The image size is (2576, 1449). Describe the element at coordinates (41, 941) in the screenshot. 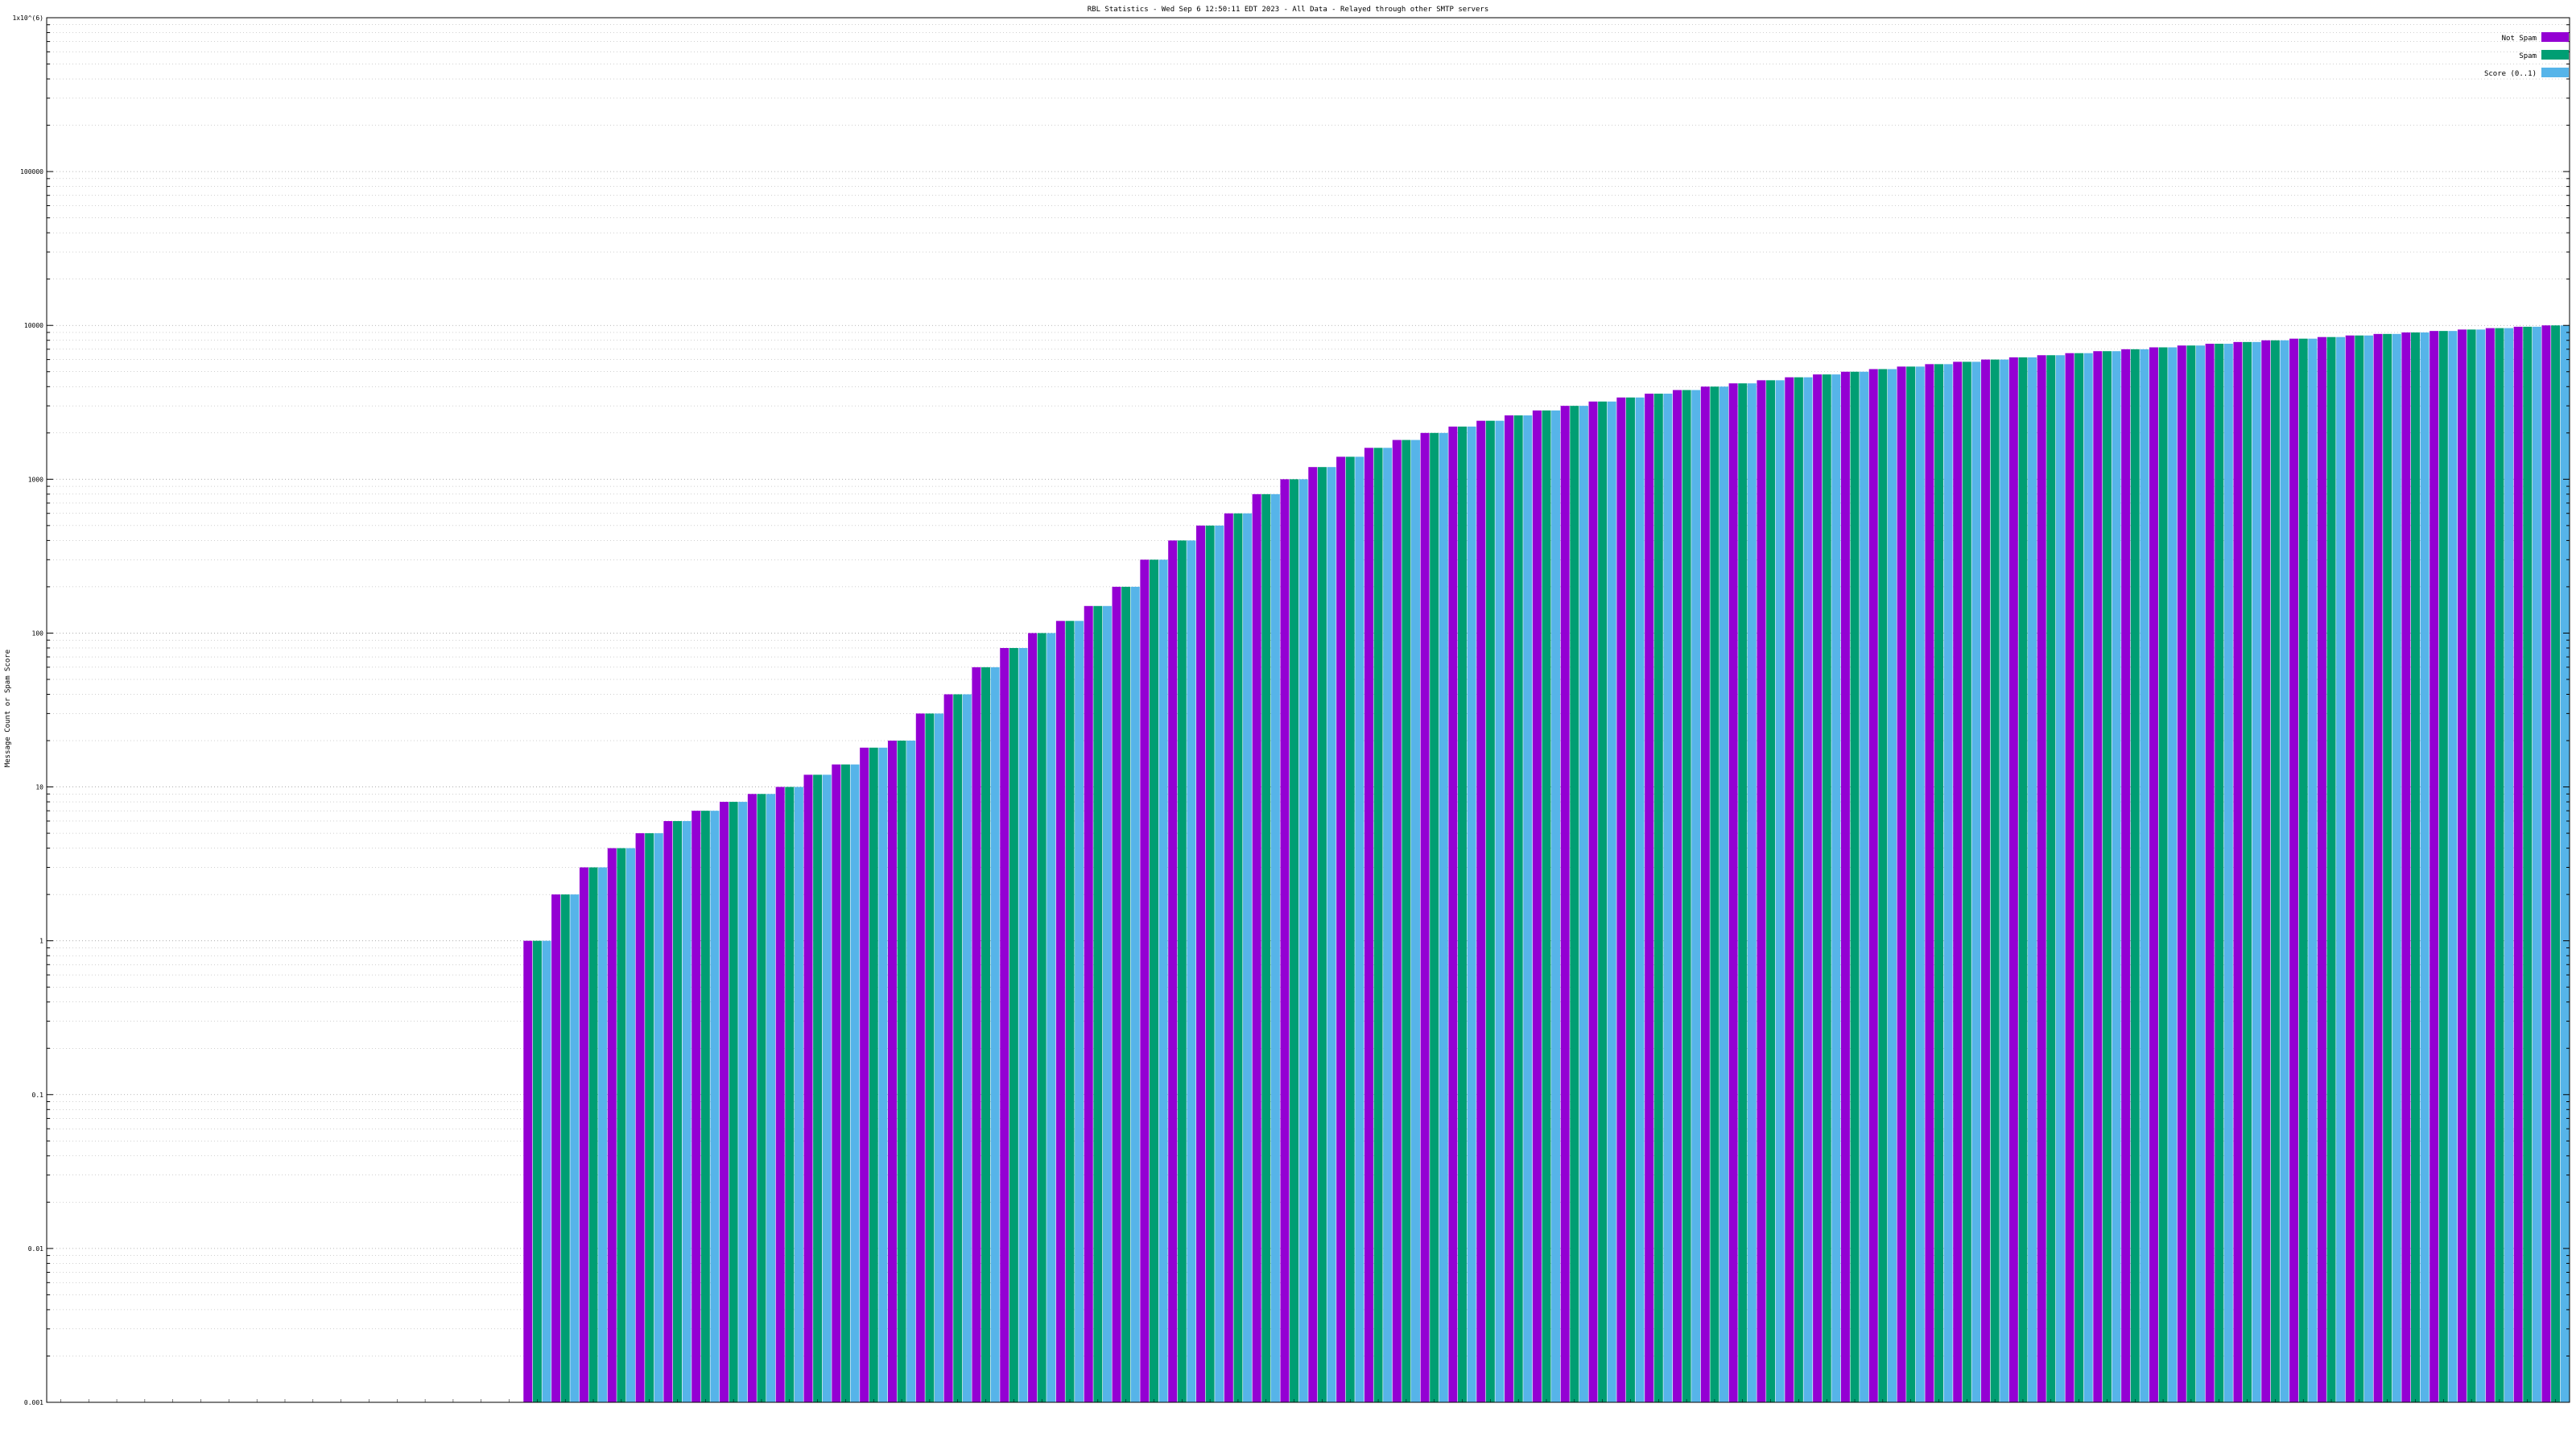

I see `y-tick-label: 1` at that location.